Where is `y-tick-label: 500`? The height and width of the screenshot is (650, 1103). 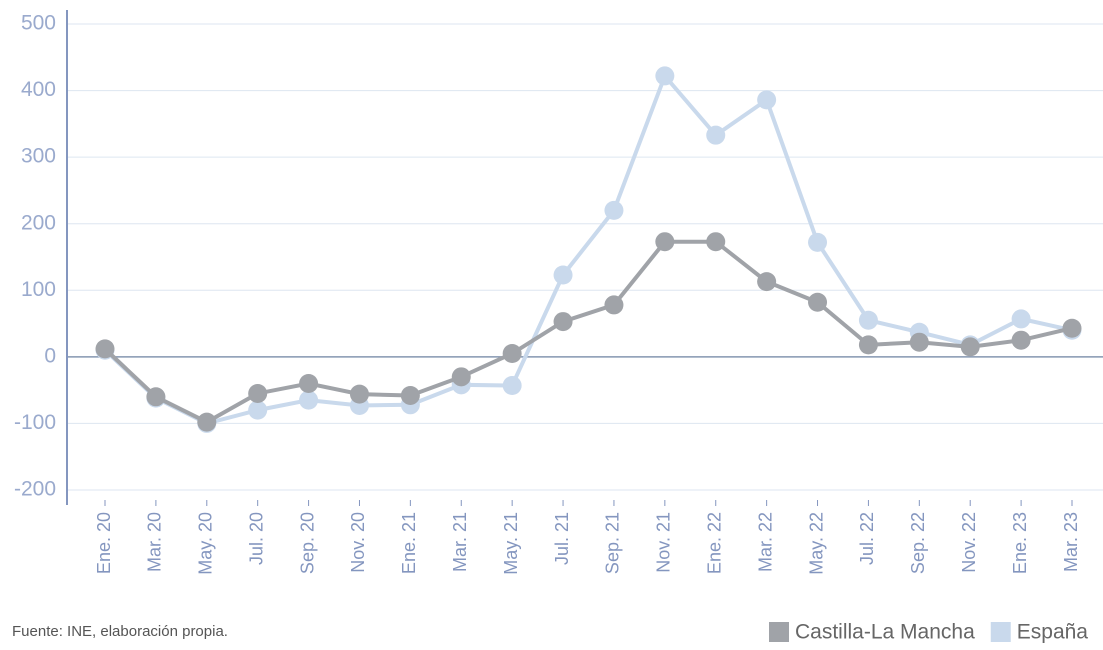
y-tick-label: 500 is located at coordinates (38, 23).